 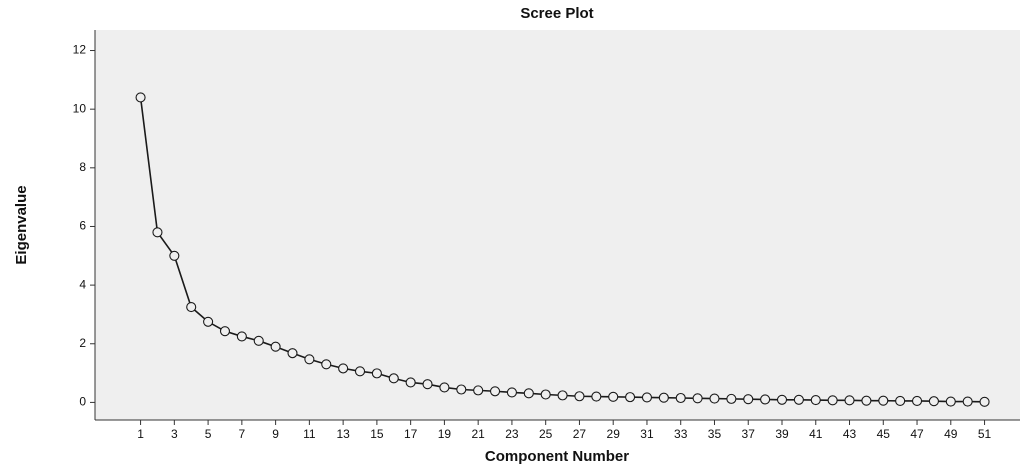 I want to click on chart-title: Scree Plot, so click(x=556, y=13).